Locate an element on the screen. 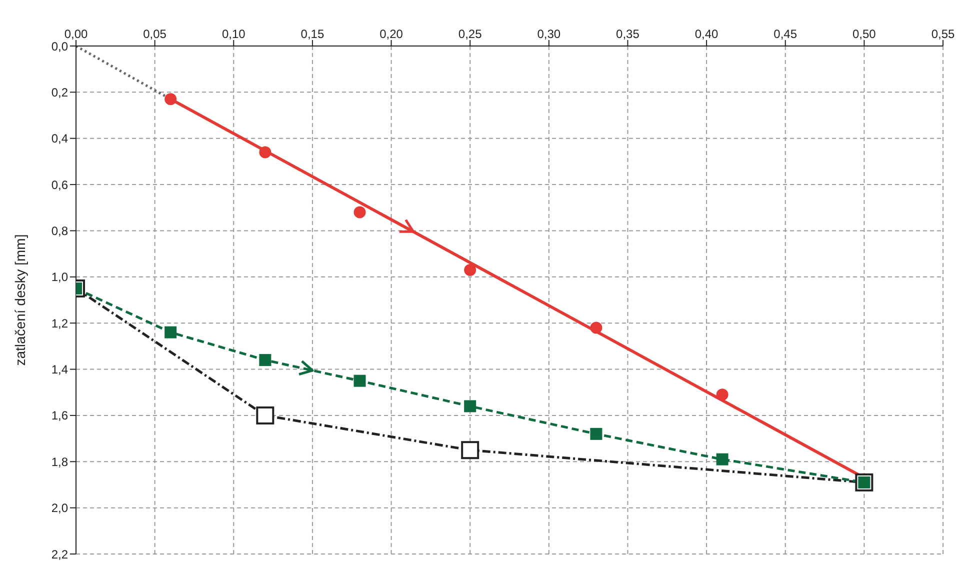 The height and width of the screenshot is (572, 969). y-tick-label: 2,2 is located at coordinates (59, 554).